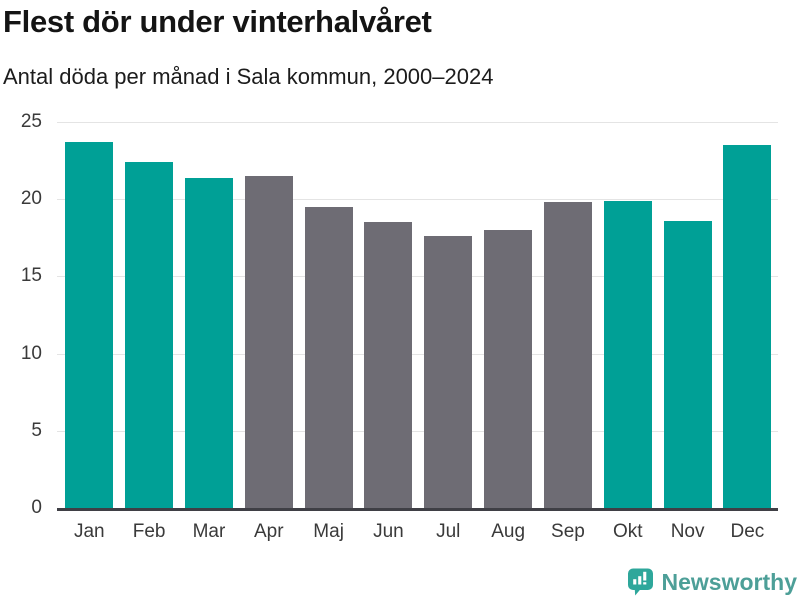  Describe the element at coordinates (388, 365) in the screenshot. I see `bar-jun` at that location.